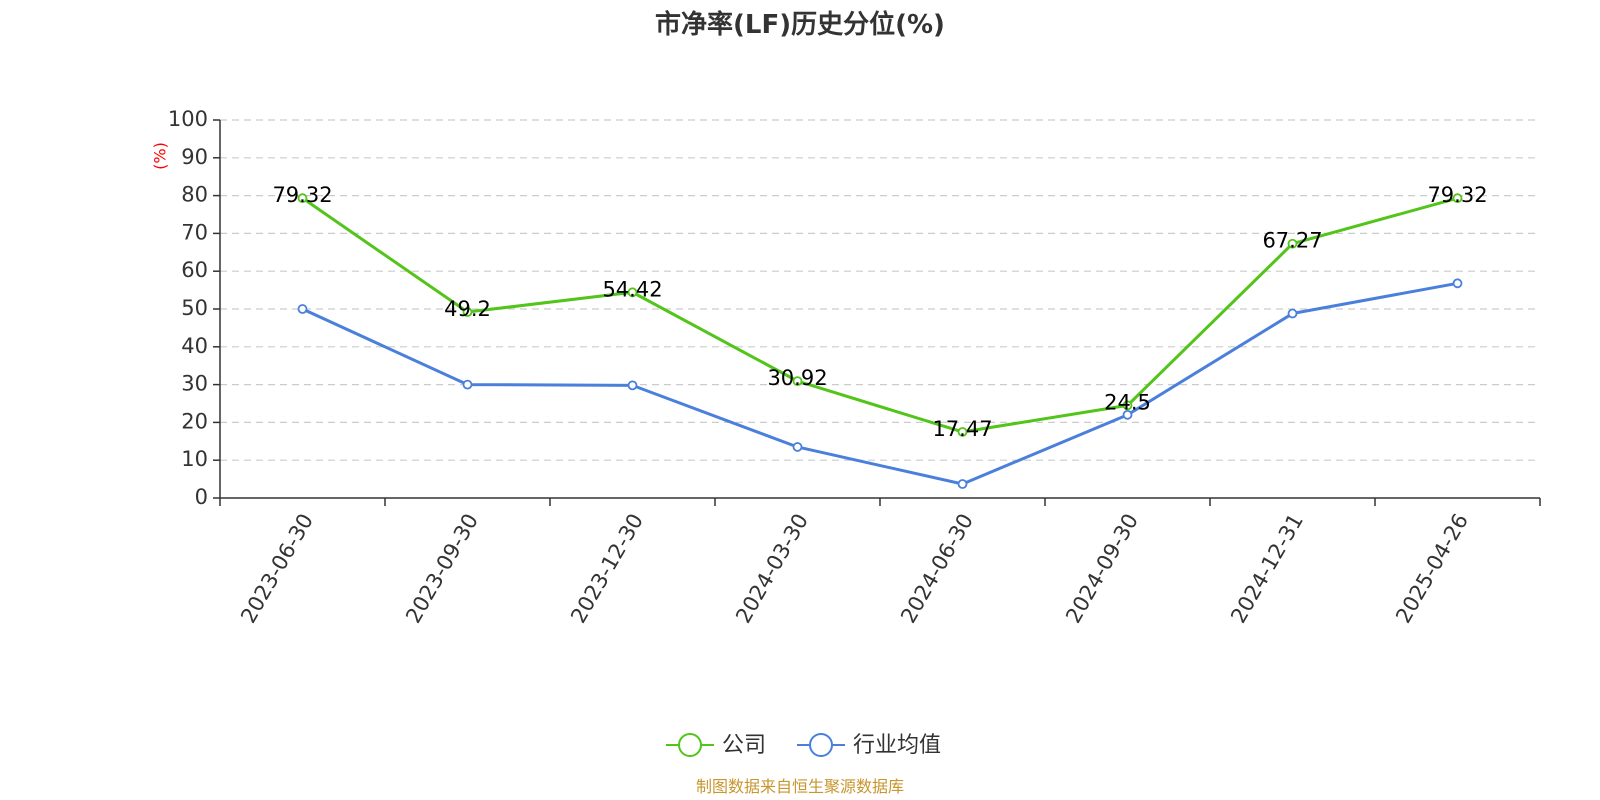 This screenshot has width=1600, height=800. What do you see at coordinates (897, 745) in the screenshot?
I see `legend-label: 行业均值` at bounding box center [897, 745].